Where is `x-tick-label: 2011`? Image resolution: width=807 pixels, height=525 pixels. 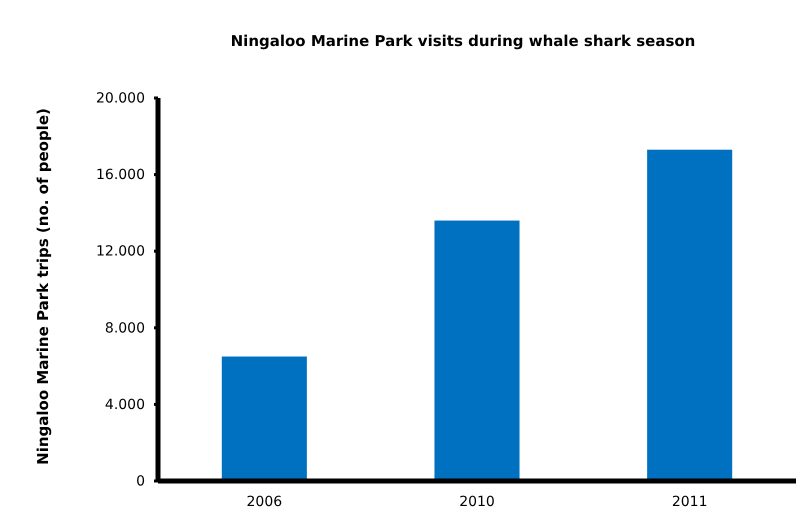
x-tick-label: 2011 is located at coordinates (690, 502).